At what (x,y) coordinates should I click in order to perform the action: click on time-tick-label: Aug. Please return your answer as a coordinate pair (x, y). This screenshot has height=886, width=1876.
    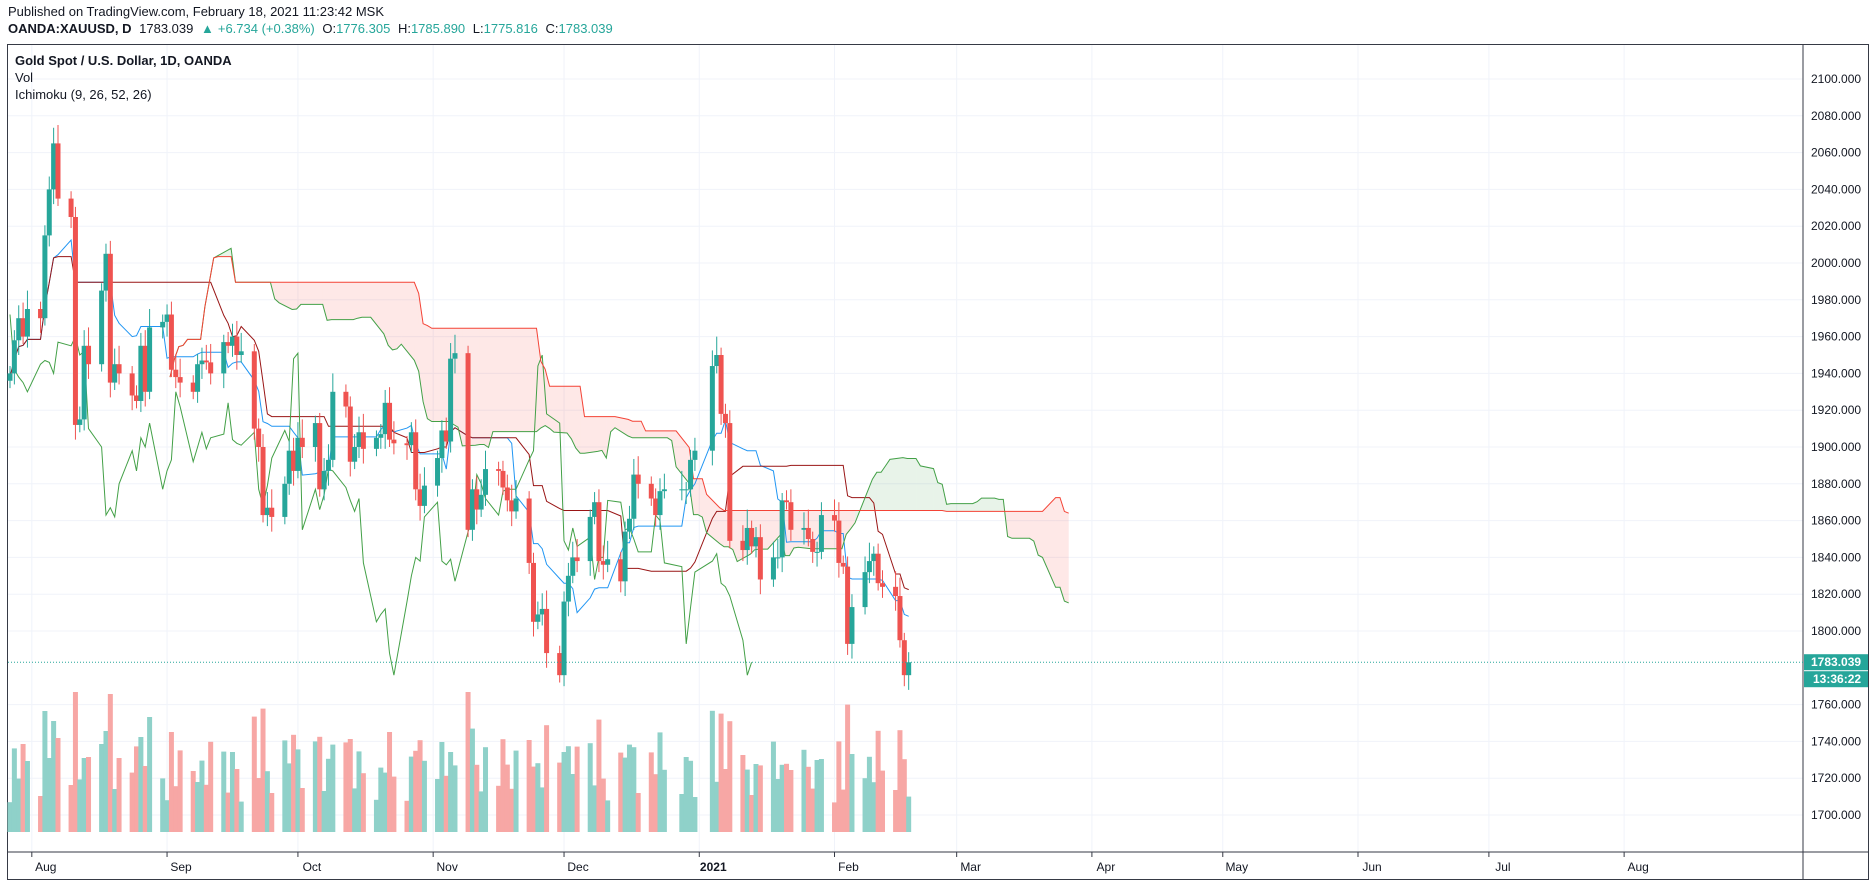
    Looking at the image, I should click on (45, 867).